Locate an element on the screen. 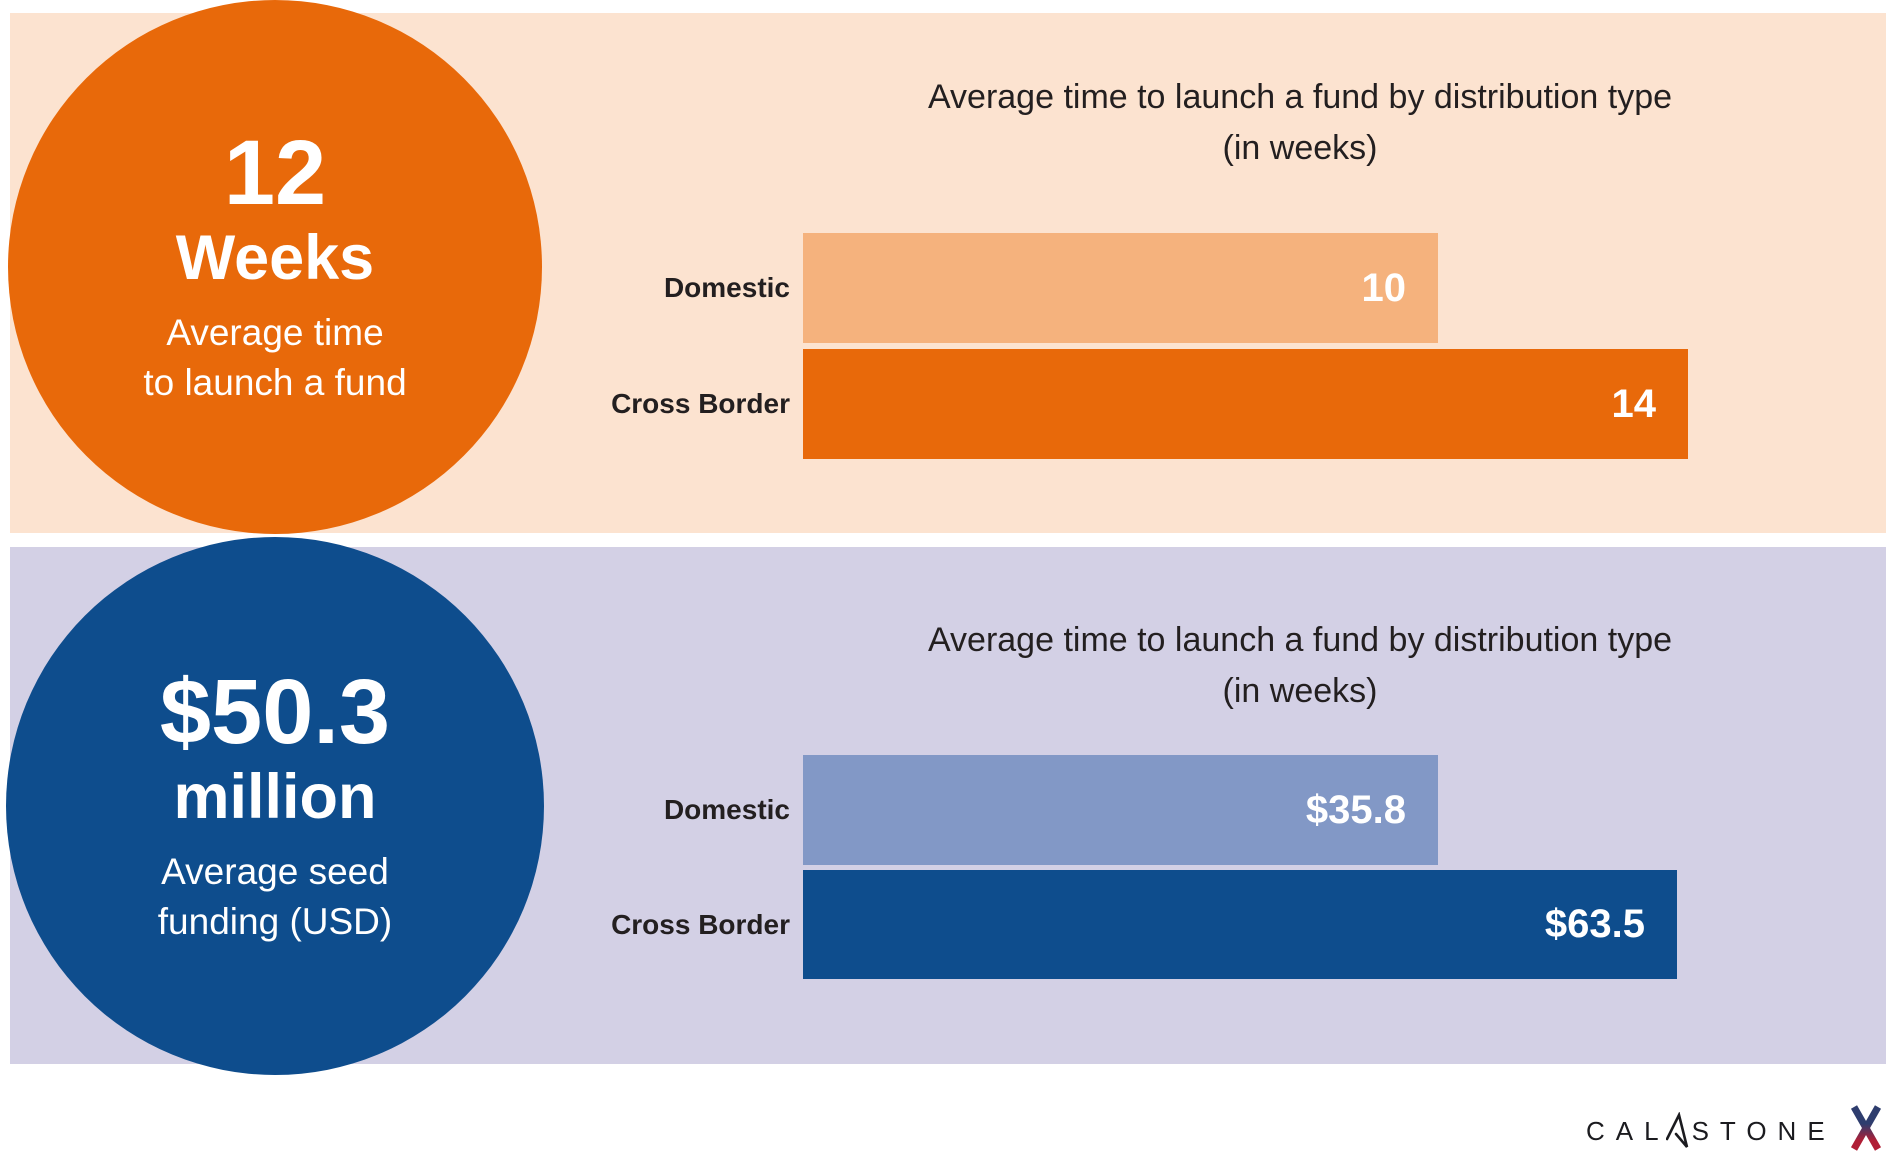  calastone-logo-suffix: STONE is located at coordinates (1763, 1130).